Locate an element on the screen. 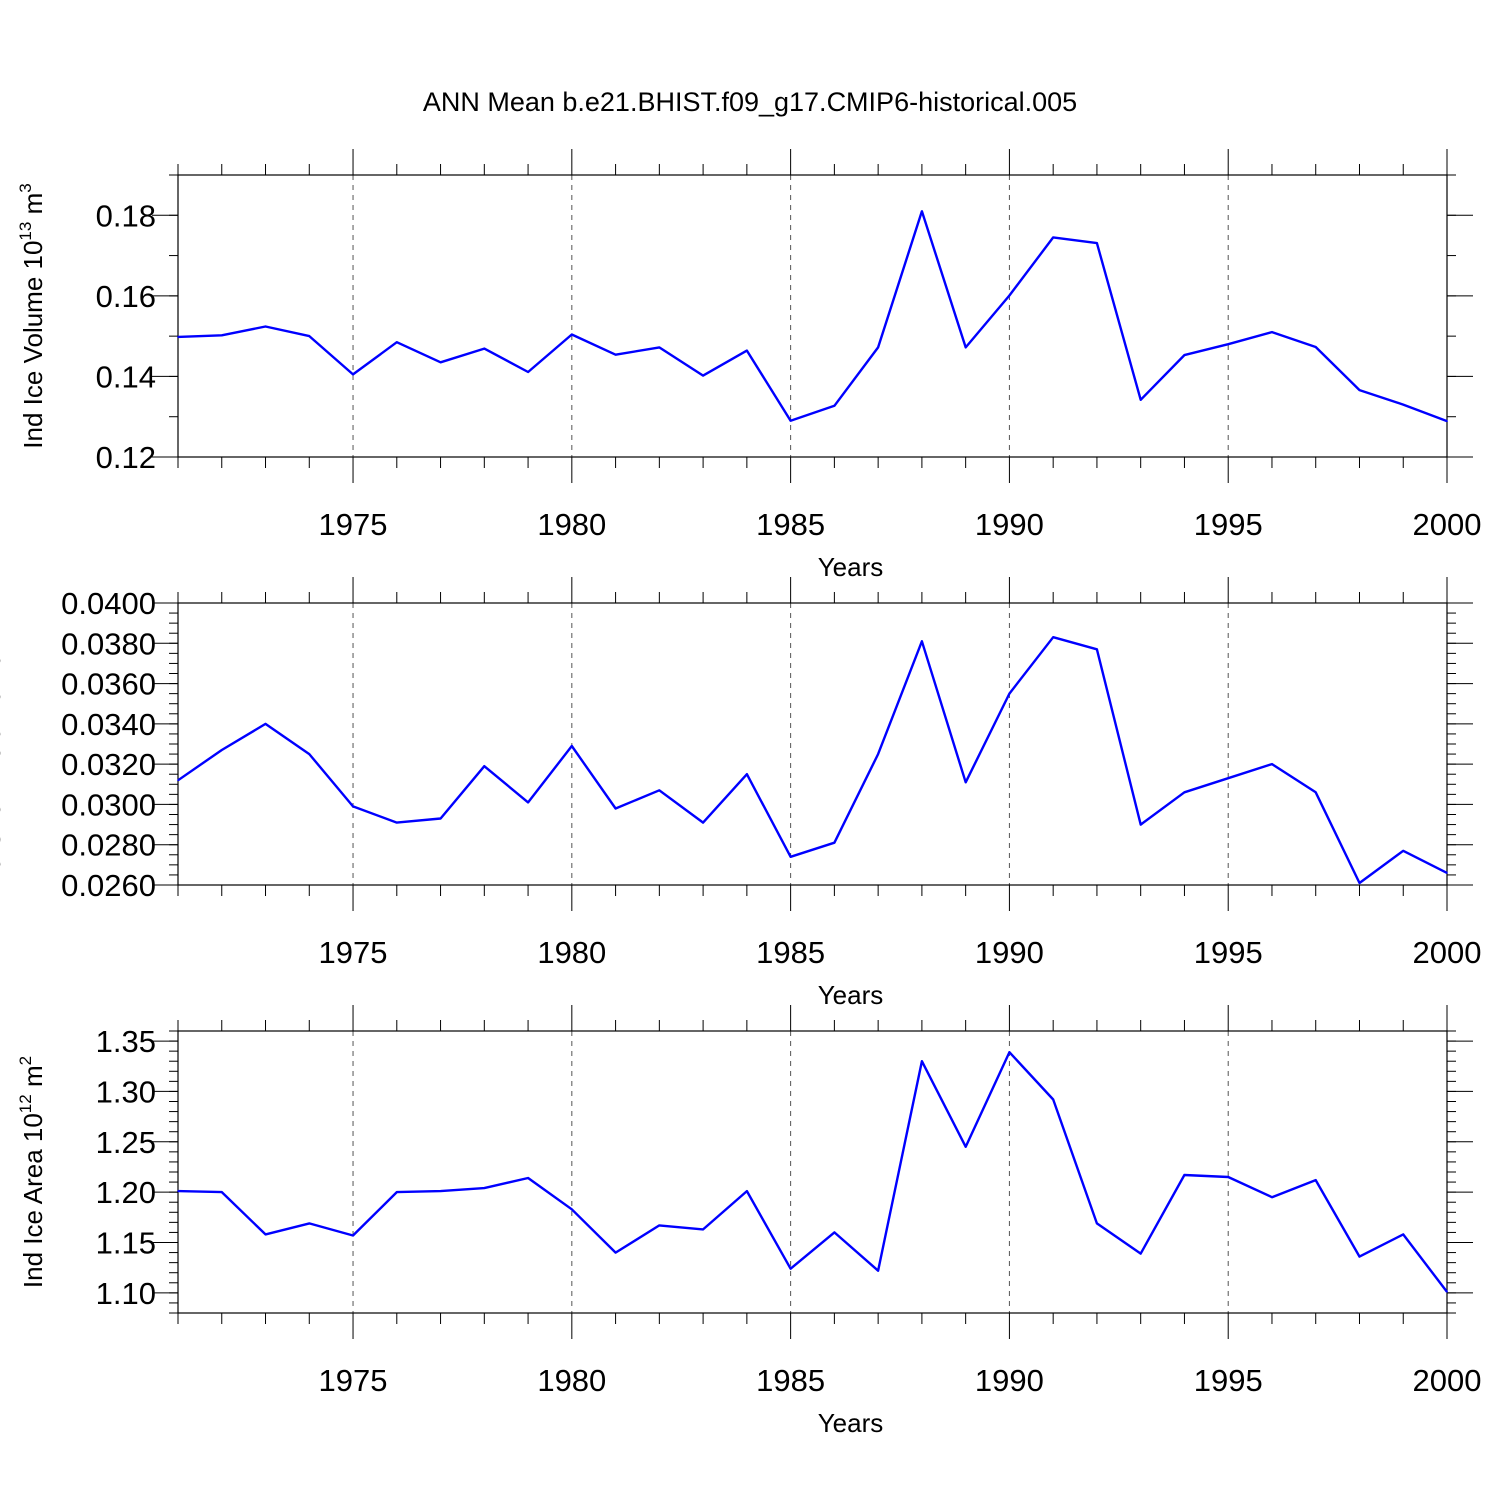 The image size is (1500, 1500). y-tick-label: 0.0340 is located at coordinates (108, 724).